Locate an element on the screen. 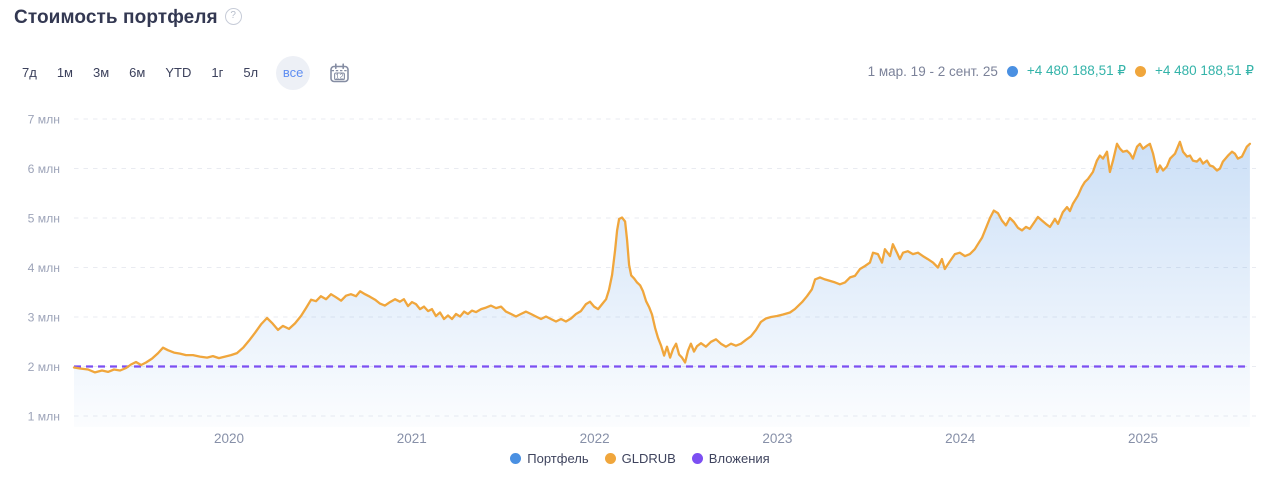 This screenshot has height=491, width=1280. header: Стоимость портфеля ? is located at coordinates (128, 18).